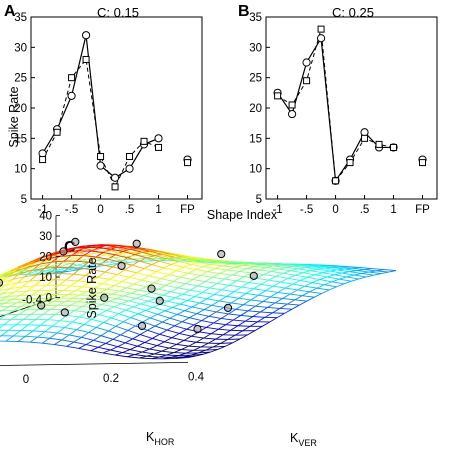 The height and width of the screenshot is (450, 453). What do you see at coordinates (160, 438) in the screenshot?
I see `panel-c-hor-label: KHOR` at bounding box center [160, 438].